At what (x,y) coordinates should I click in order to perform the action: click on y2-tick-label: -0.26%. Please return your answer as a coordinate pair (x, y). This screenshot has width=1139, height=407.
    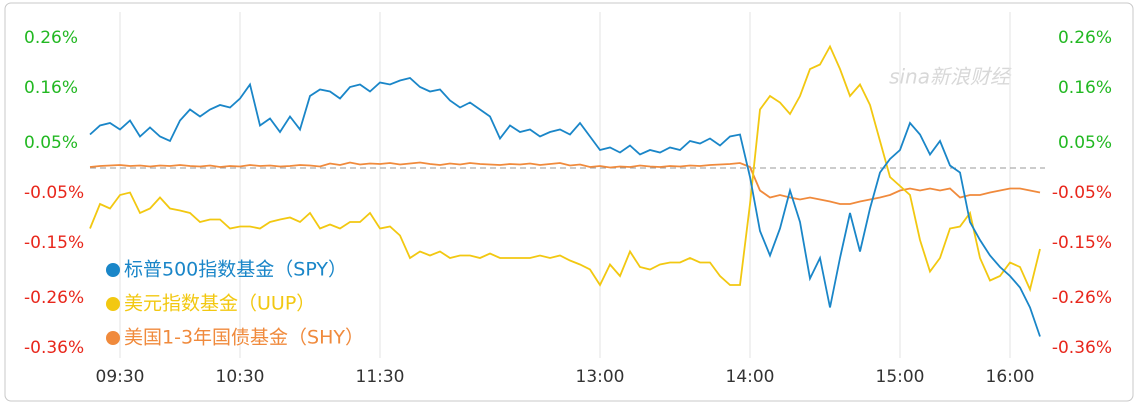
    Looking at the image, I should click on (1082, 298).